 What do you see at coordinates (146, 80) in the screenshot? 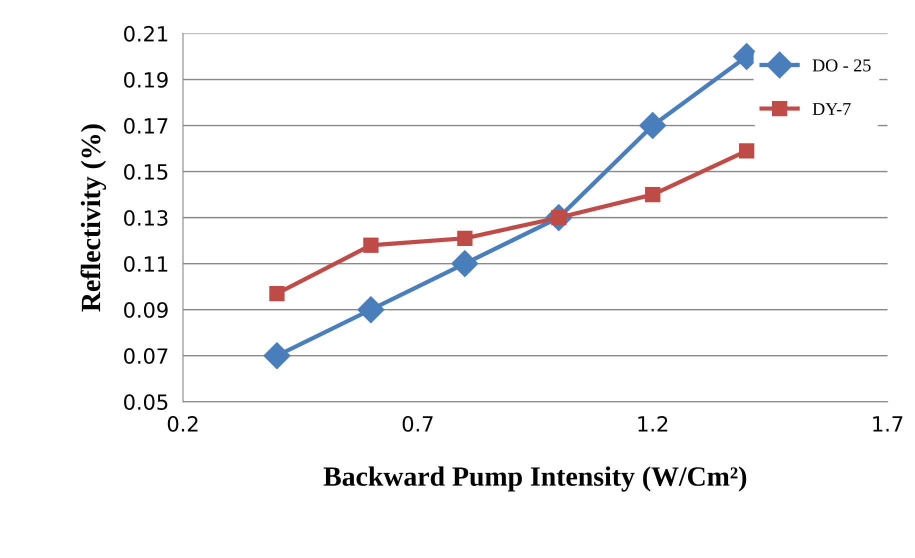
I see `y-tick-label: 0.19` at bounding box center [146, 80].